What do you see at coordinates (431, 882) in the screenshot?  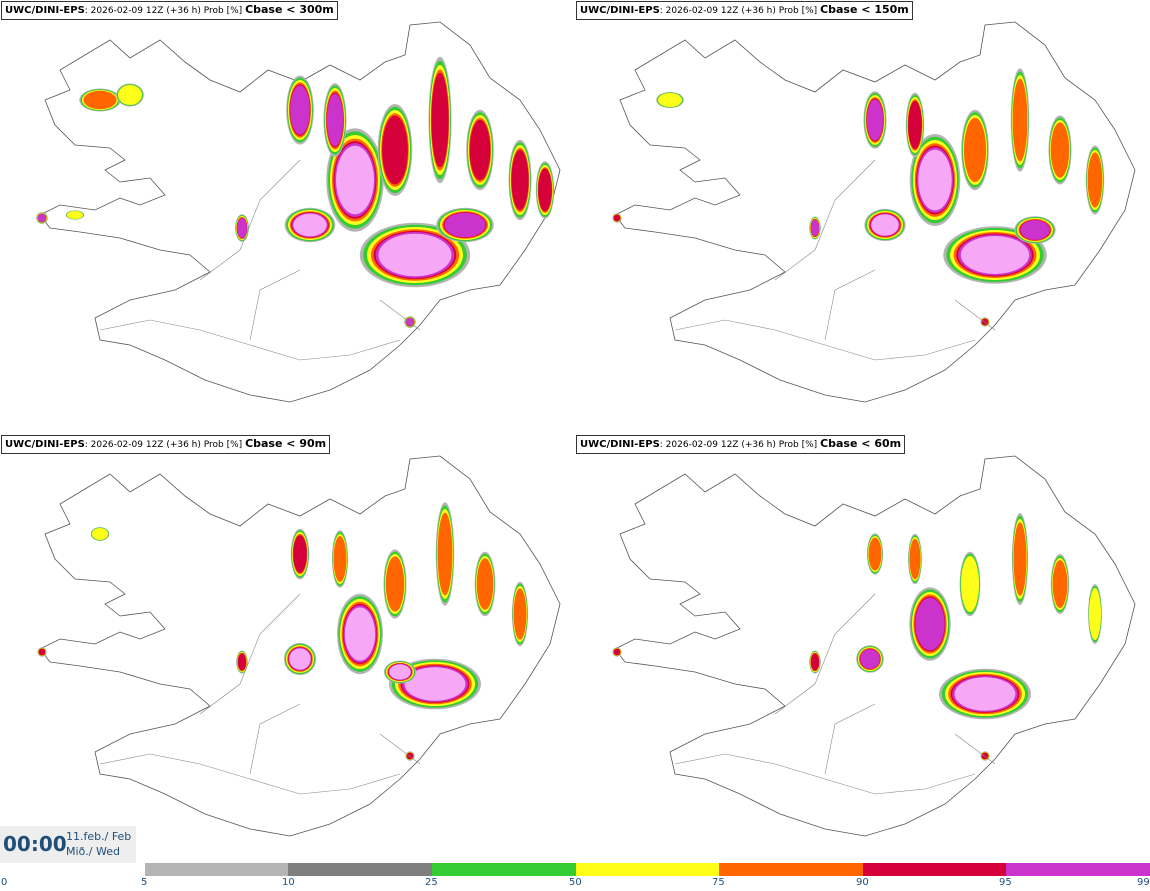 I see `colorbar-tick: 25` at bounding box center [431, 882].